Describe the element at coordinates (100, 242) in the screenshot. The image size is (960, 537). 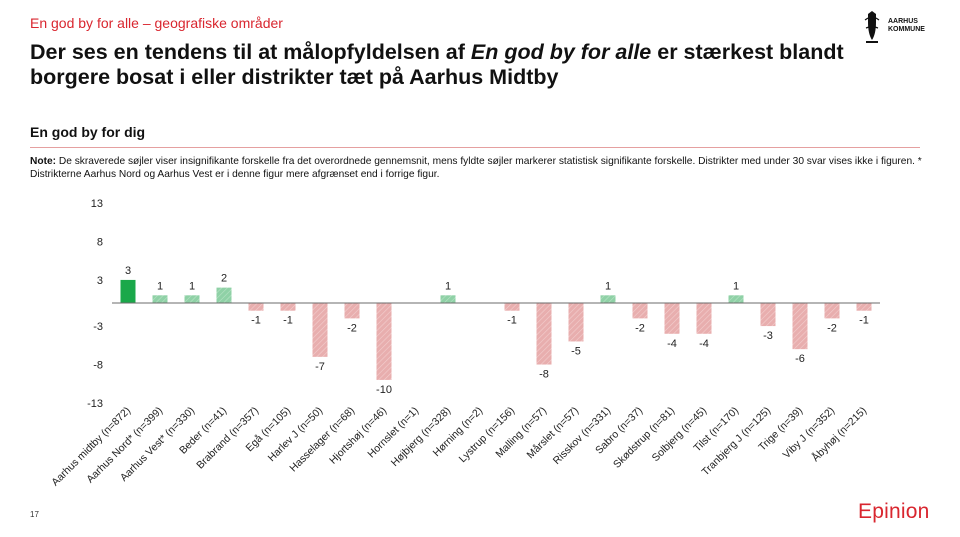
I see `y-tick-label: 8` at that location.